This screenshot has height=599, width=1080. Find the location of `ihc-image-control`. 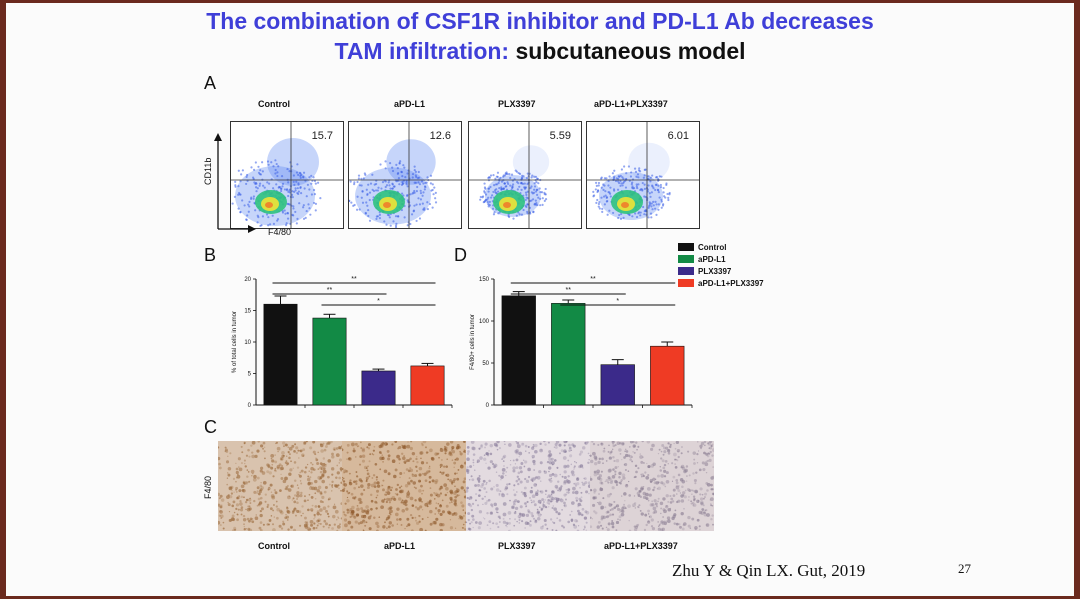

ihc-image-control is located at coordinates (280, 486).